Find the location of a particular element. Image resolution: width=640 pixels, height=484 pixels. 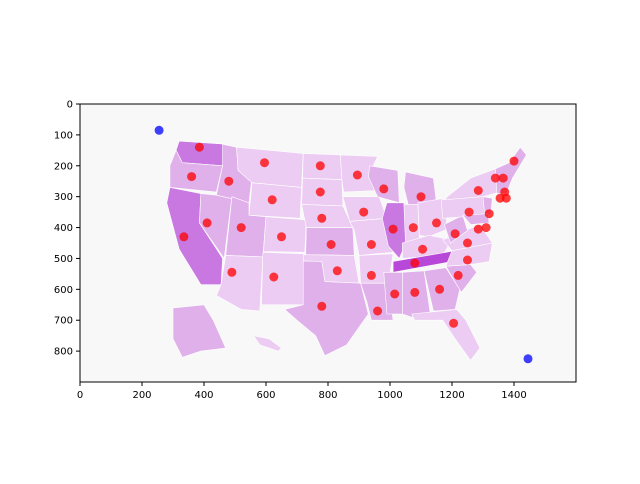

y-tick-label: 0 is located at coordinates (70, 105).